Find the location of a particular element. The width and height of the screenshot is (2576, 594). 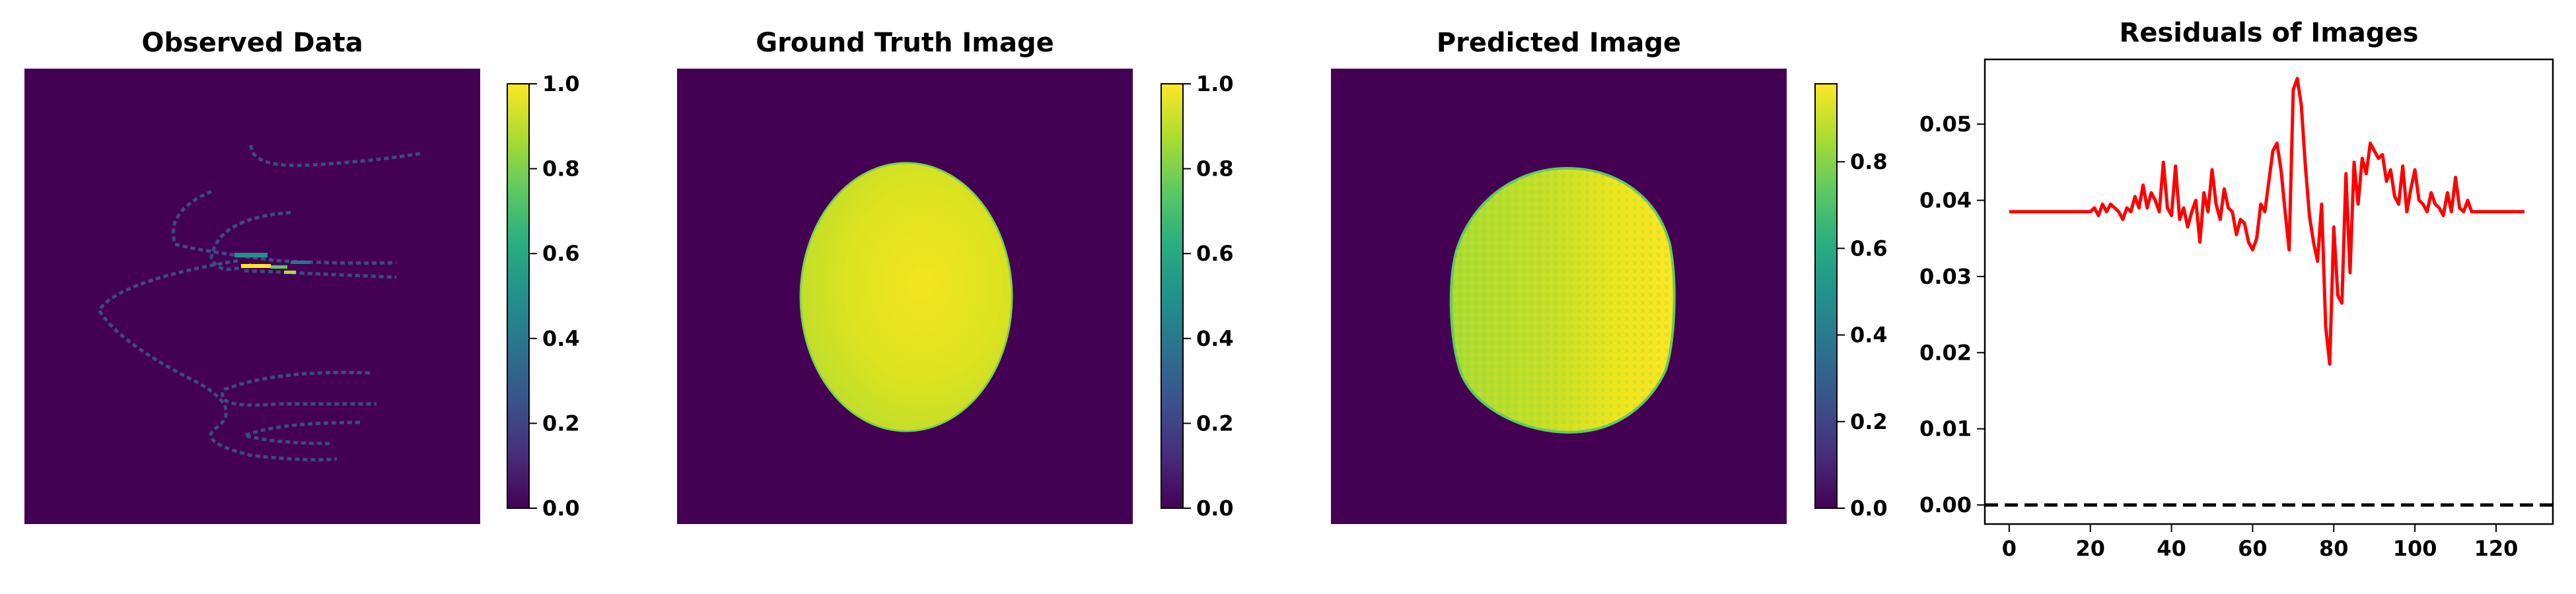

observed-hot-spots is located at coordinates (272, 263).